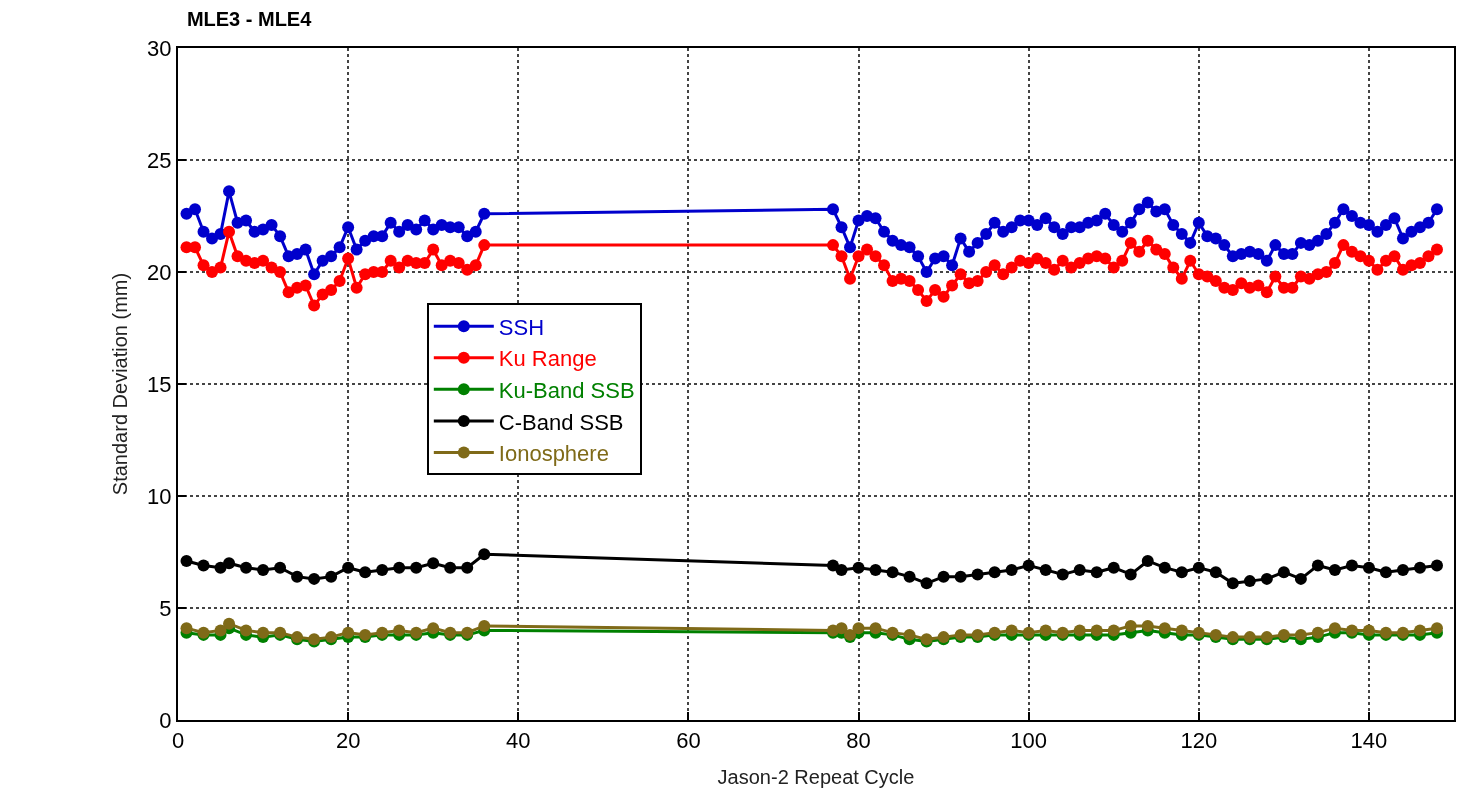 This screenshot has height=812, width=1460. I want to click on legend-label: Ionosphere, so click(553, 454).